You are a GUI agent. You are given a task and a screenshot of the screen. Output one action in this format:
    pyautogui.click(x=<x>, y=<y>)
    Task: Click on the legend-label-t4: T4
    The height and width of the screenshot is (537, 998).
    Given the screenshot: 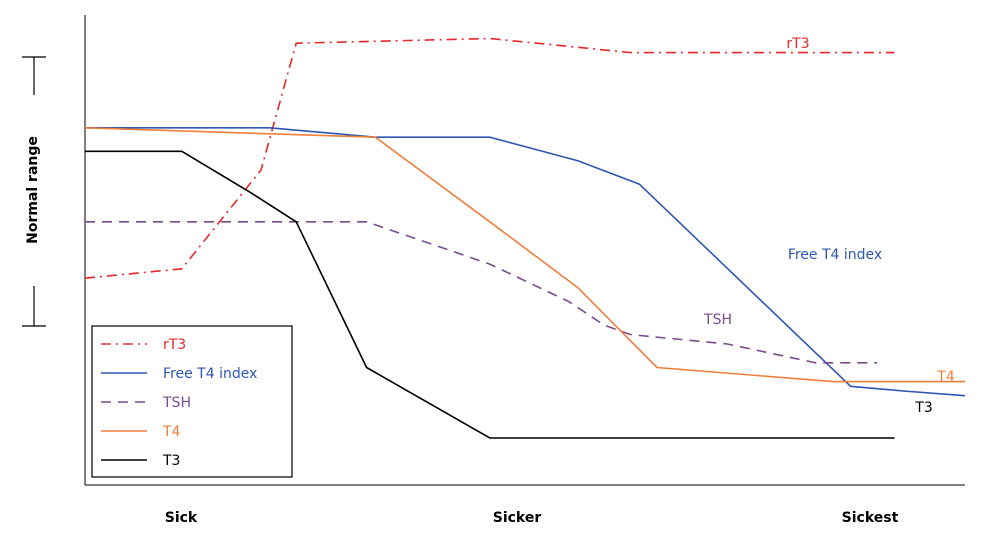 What is the action you would take?
    pyautogui.click(x=171, y=432)
    